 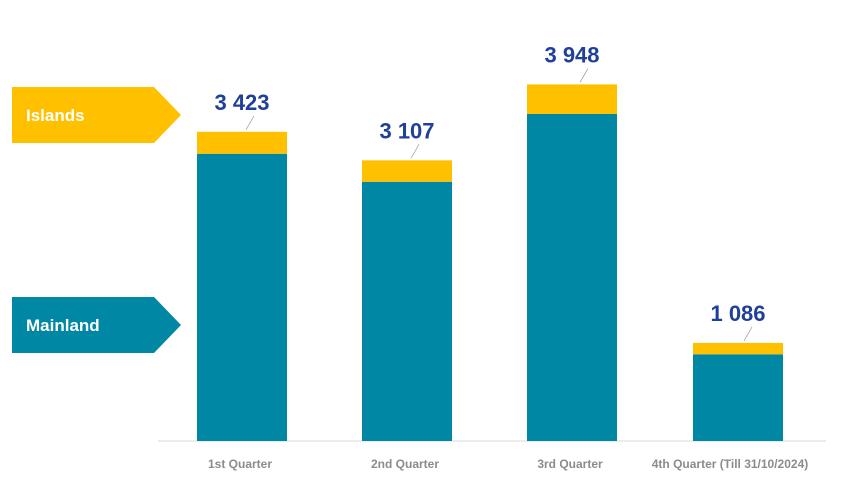 What do you see at coordinates (737, 313) in the screenshot?
I see `total-label-4: 1 086` at bounding box center [737, 313].